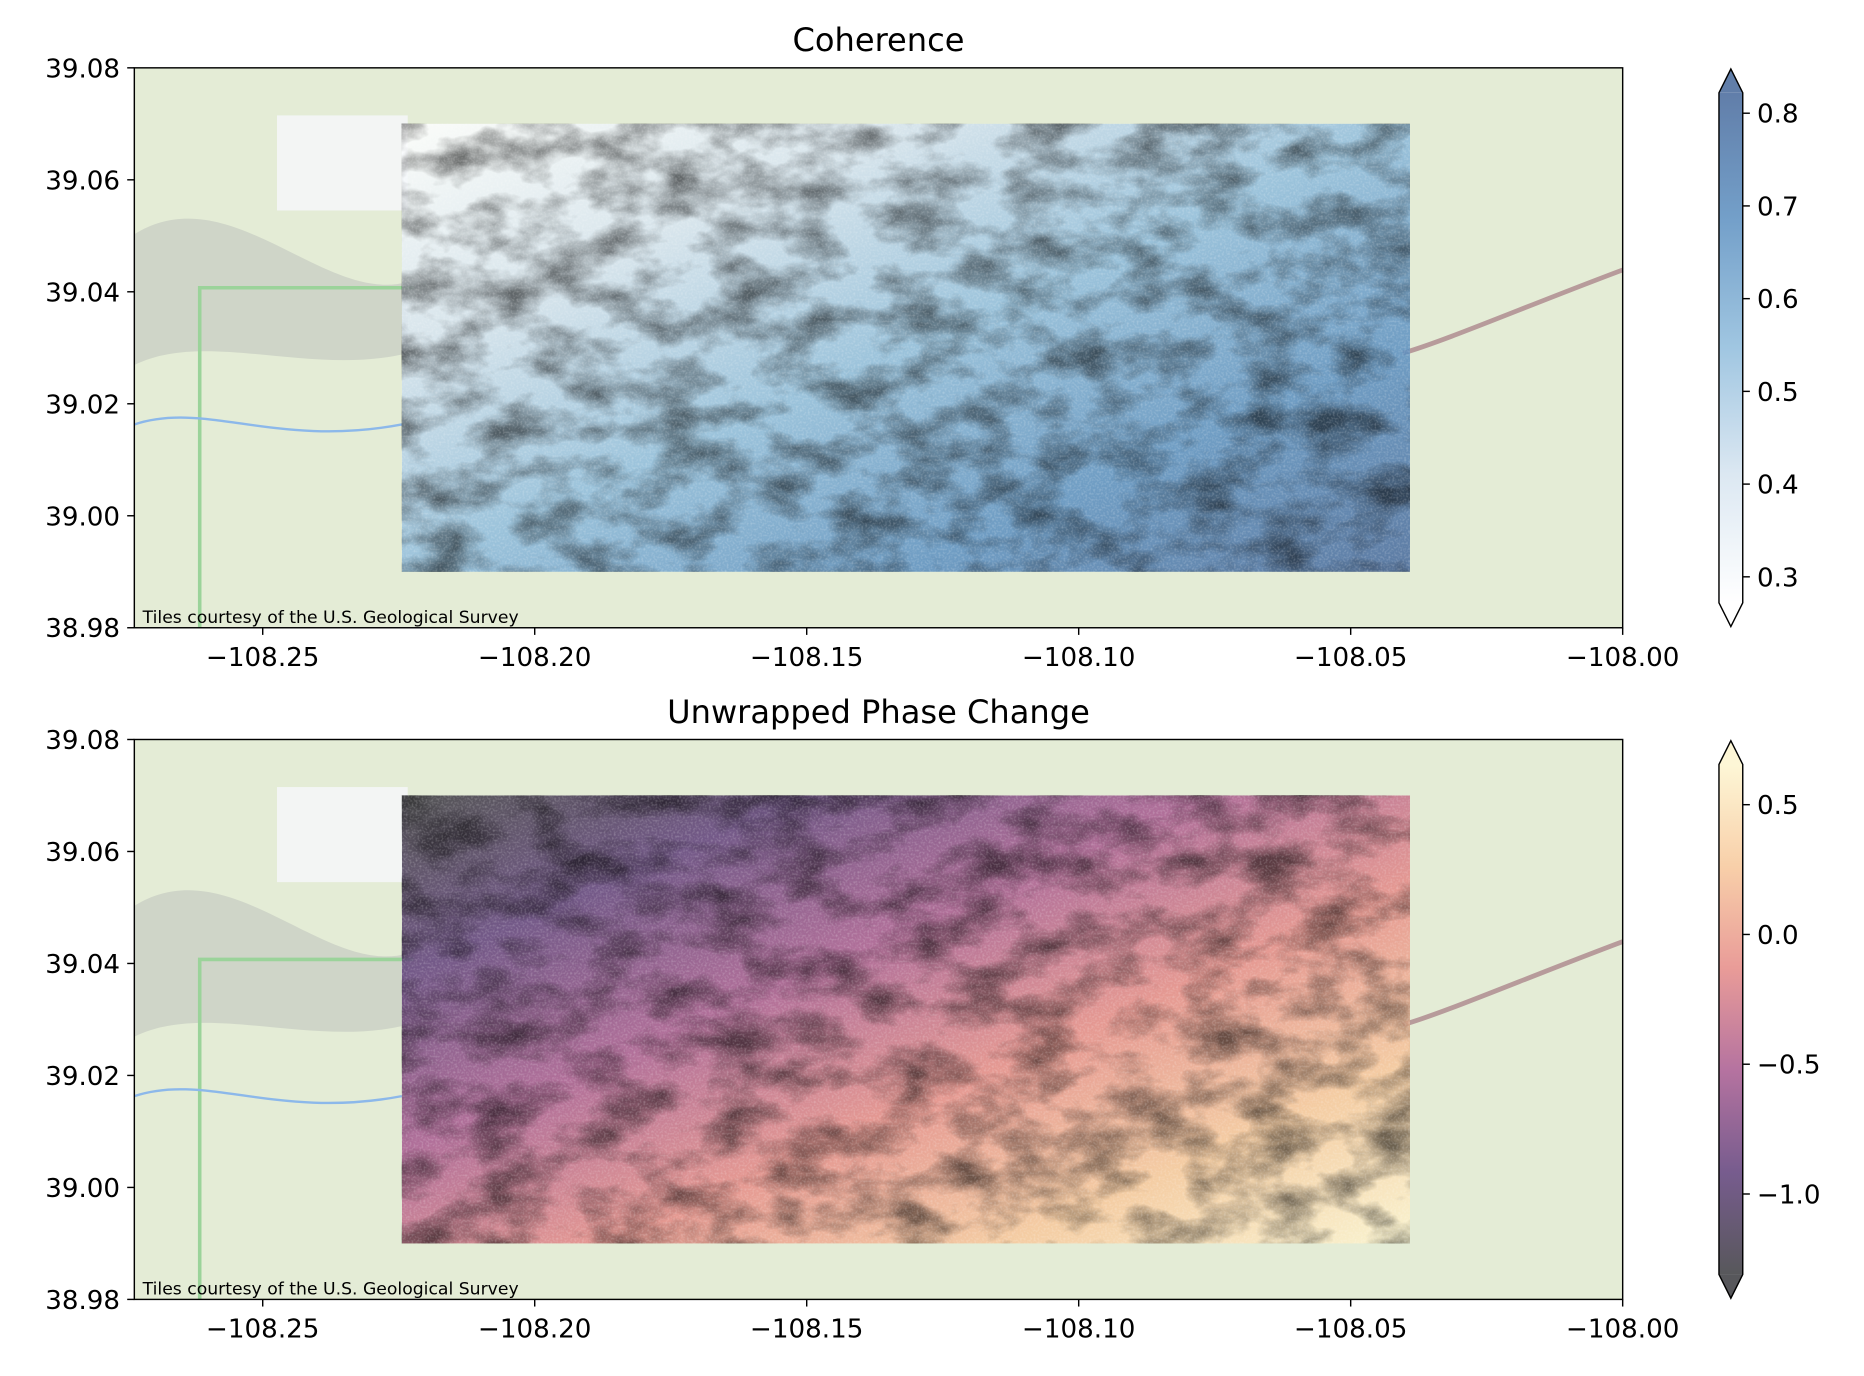  What do you see at coordinates (878, 40) in the screenshot?
I see `chart-title: Coherence` at bounding box center [878, 40].